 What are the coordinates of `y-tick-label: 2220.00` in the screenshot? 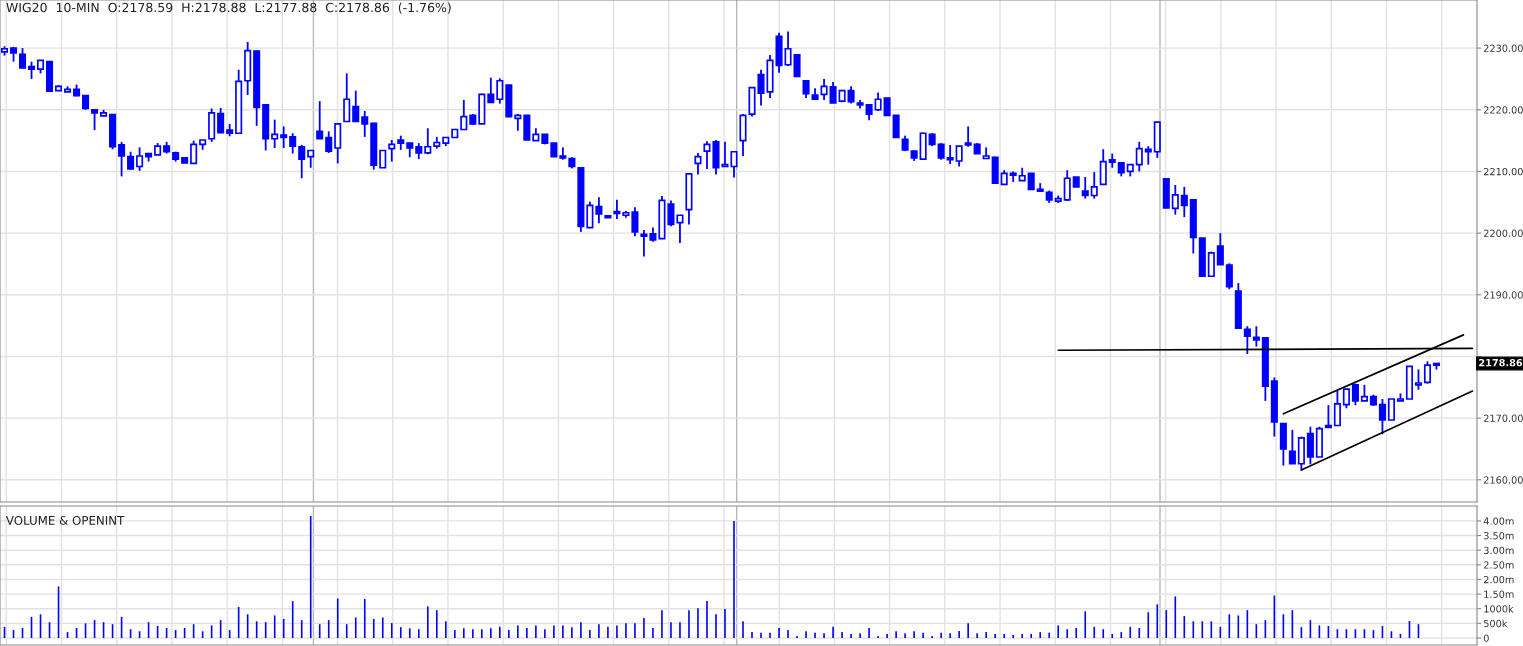 It's located at (1503, 110).